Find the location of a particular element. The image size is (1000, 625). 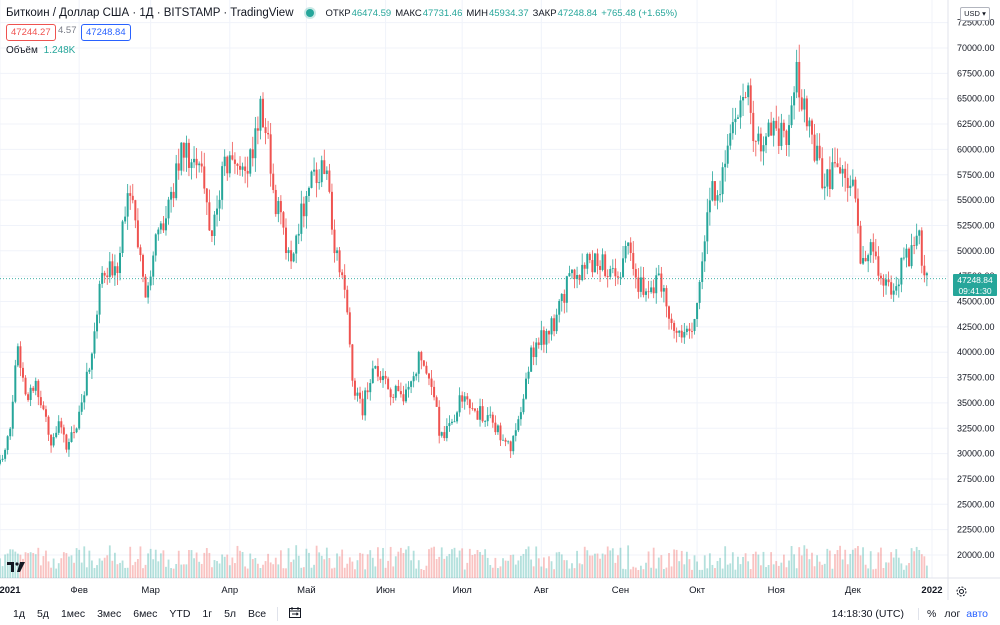

change-value: +765.48 (+1.65%) is located at coordinates (639, 13).